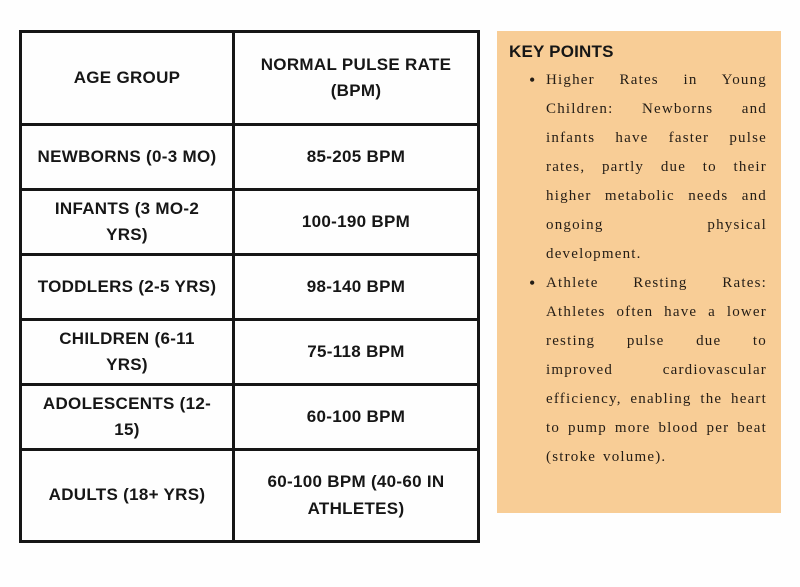 The height and width of the screenshot is (587, 800). I want to click on table-row-adolescents: ADOLESCENTS (12-15) 60-100 BPM, so click(249, 417).